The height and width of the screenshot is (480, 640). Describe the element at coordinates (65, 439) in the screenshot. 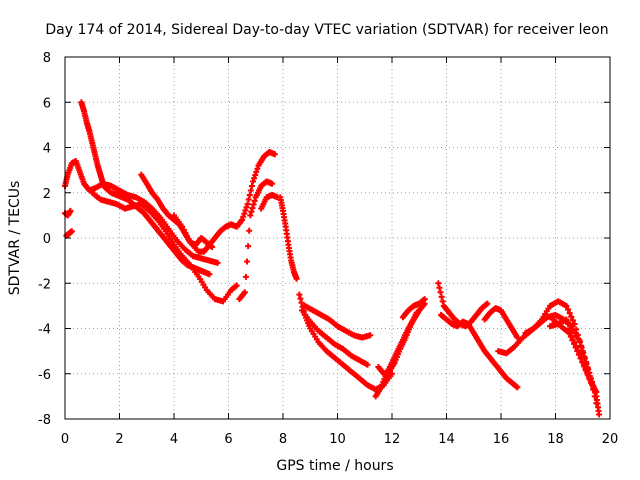

I see `x-tick-label: 0` at that location.